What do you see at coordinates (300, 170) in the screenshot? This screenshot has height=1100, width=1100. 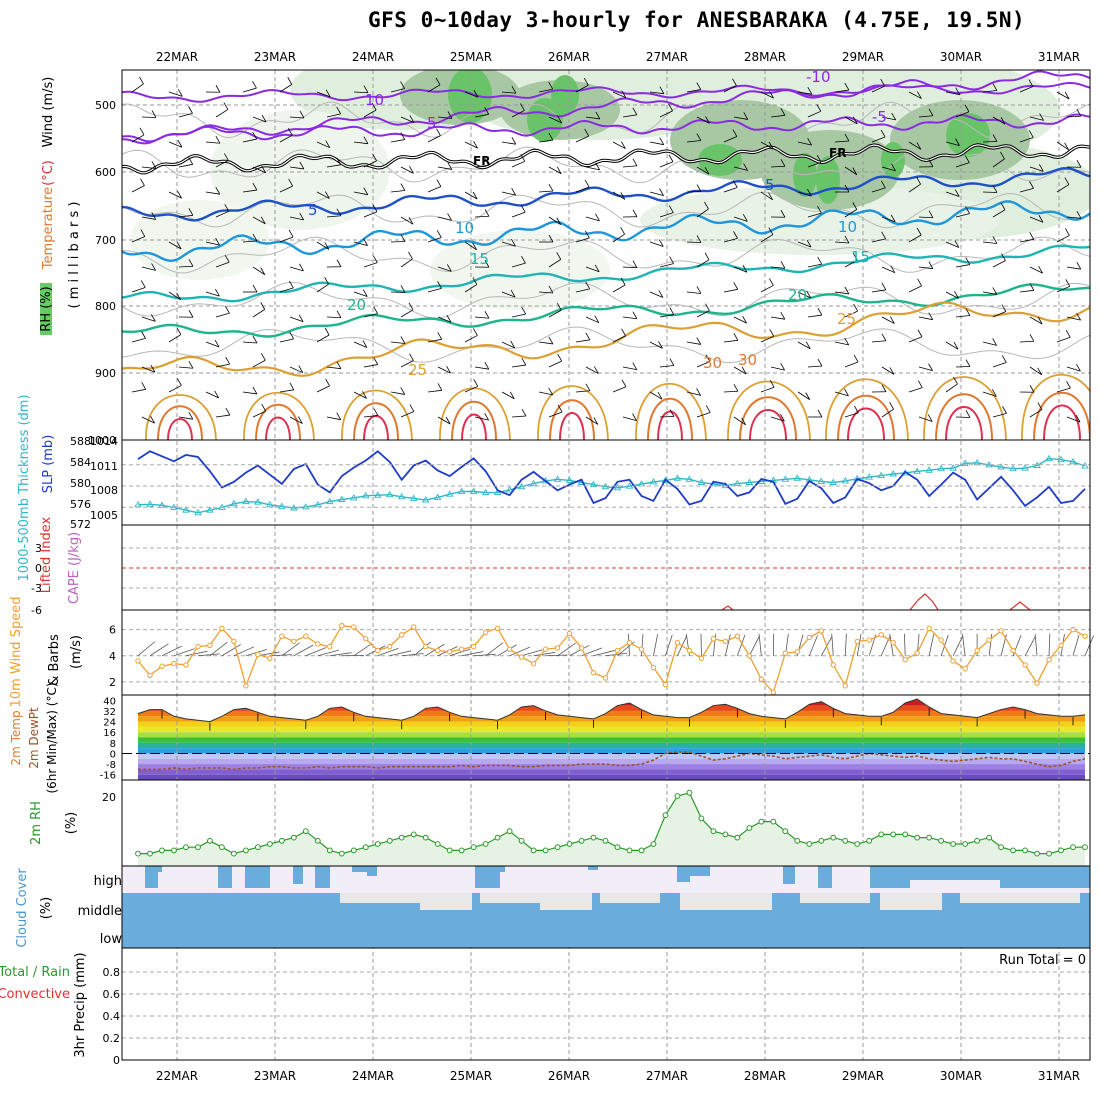 I see `rh-blob` at bounding box center [300, 170].